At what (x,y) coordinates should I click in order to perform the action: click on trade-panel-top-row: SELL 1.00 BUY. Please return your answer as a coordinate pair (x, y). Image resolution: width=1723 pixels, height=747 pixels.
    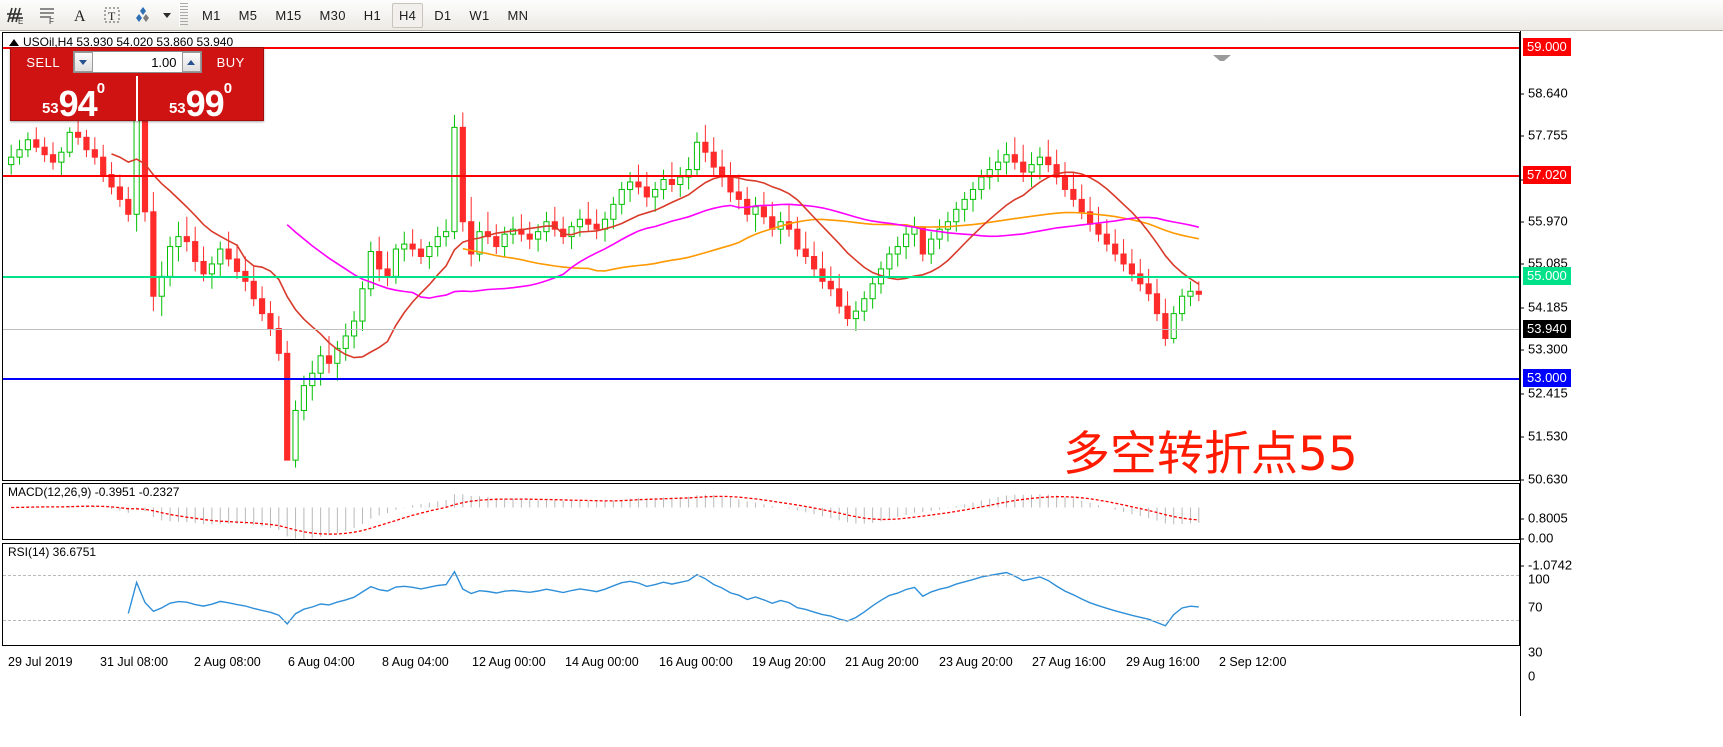
    Looking at the image, I should click on (137, 62).